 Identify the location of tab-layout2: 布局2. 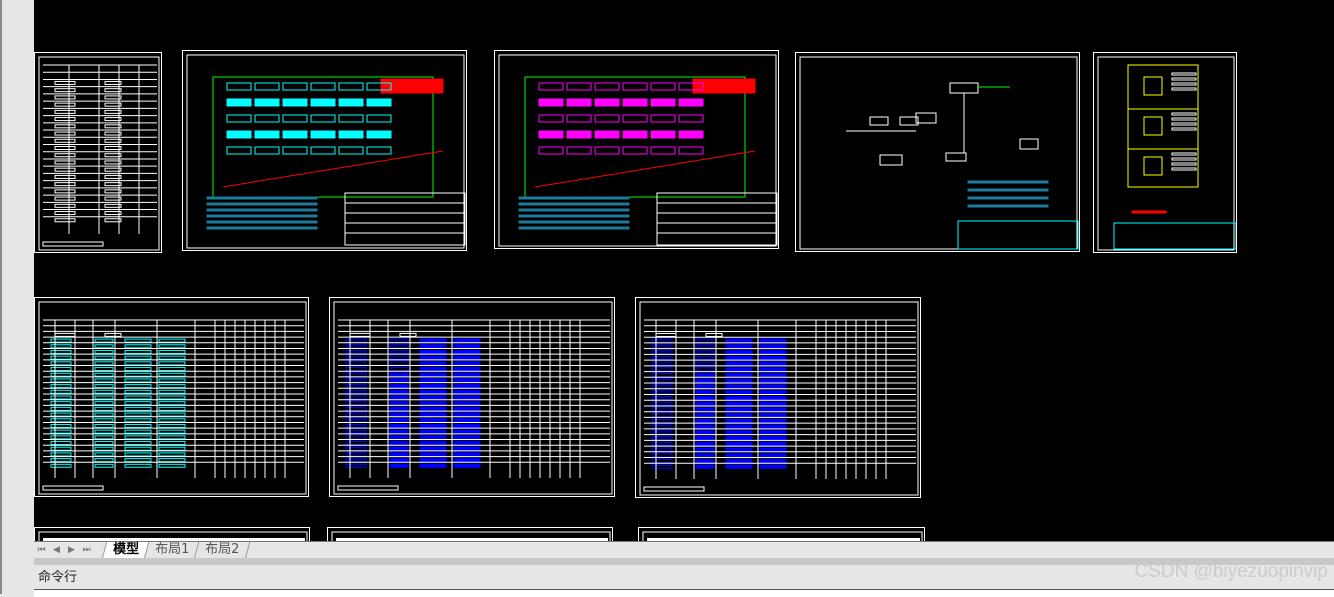
(222, 550).